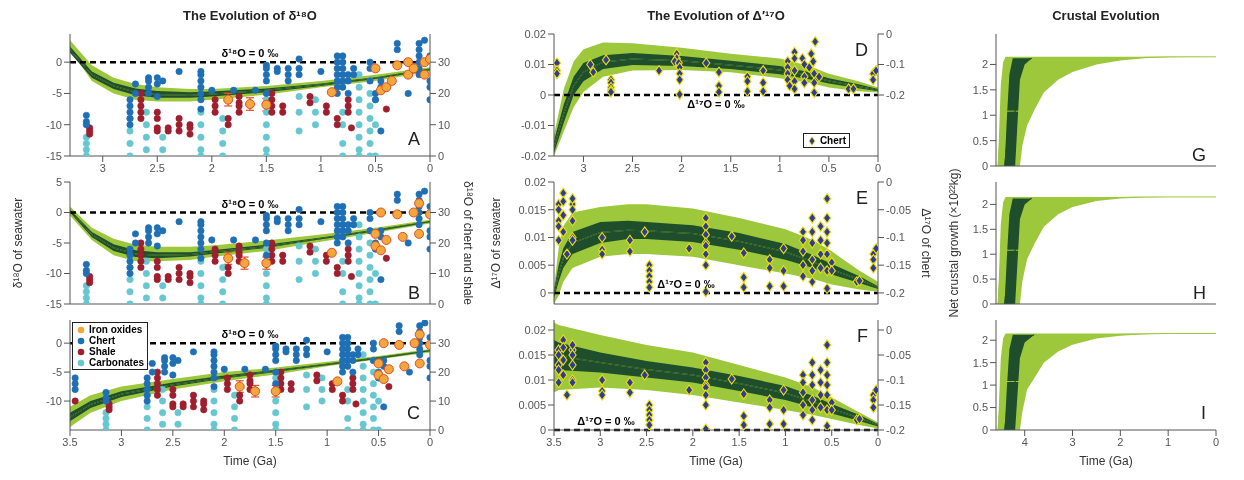  Describe the element at coordinates (716, 16) in the screenshot. I see `chart-title: The Evolution of Δ′¹⁷O` at that location.